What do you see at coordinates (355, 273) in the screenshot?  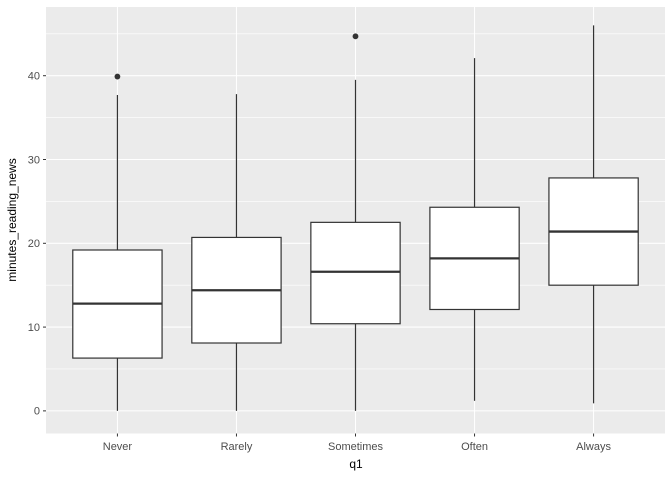 I see `boxplot-box-sometimes` at bounding box center [355, 273].